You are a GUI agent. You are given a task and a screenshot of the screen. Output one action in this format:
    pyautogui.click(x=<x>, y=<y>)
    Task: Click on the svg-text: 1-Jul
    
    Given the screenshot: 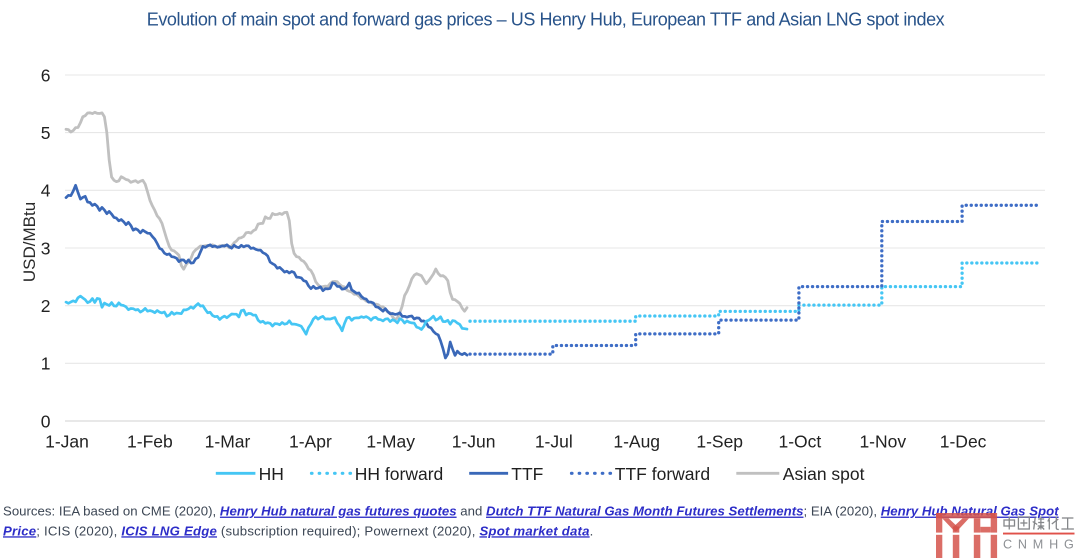 What is the action you would take?
    pyautogui.click(x=554, y=442)
    